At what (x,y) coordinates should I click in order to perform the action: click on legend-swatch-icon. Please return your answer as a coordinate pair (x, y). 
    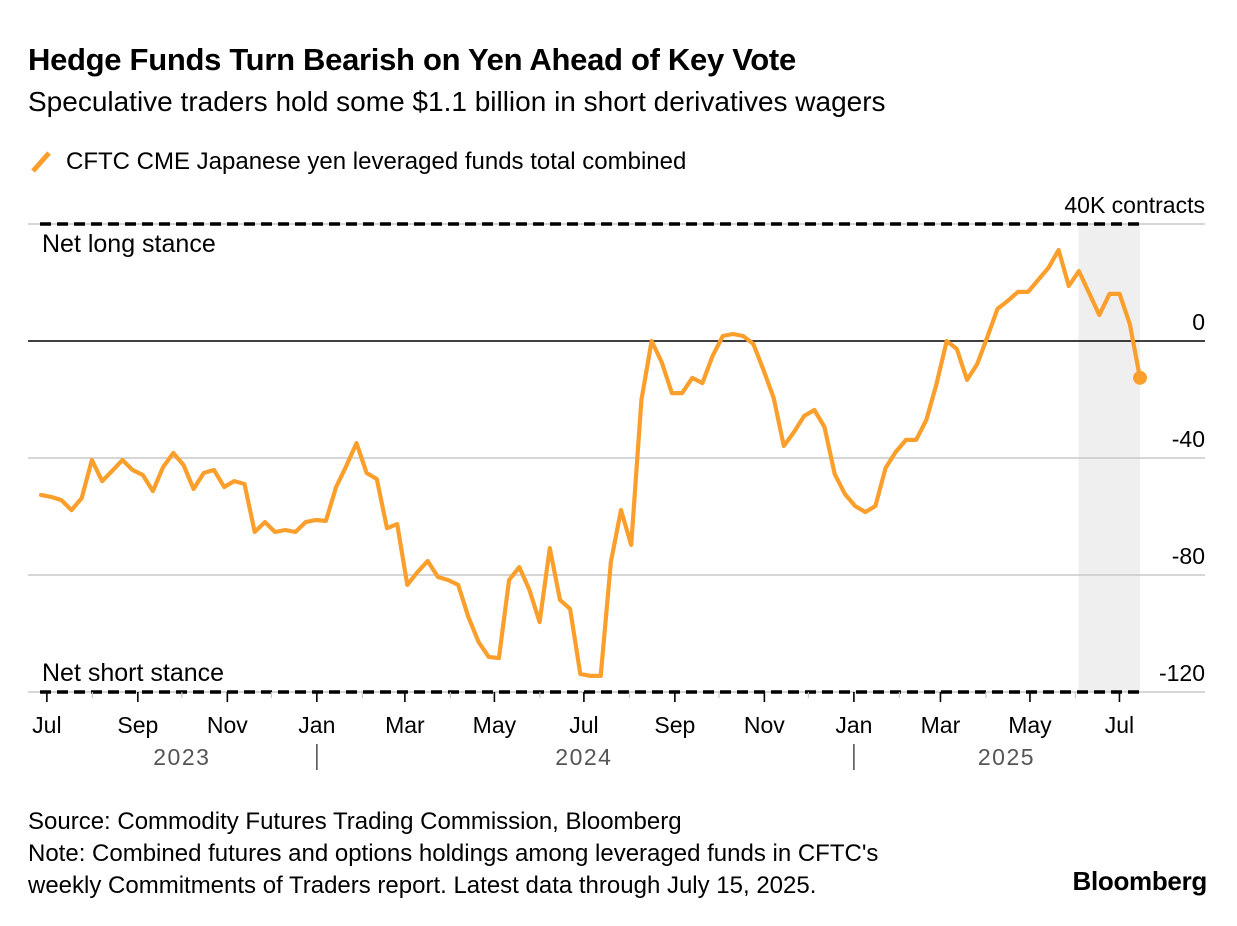
    Looking at the image, I should click on (41, 162).